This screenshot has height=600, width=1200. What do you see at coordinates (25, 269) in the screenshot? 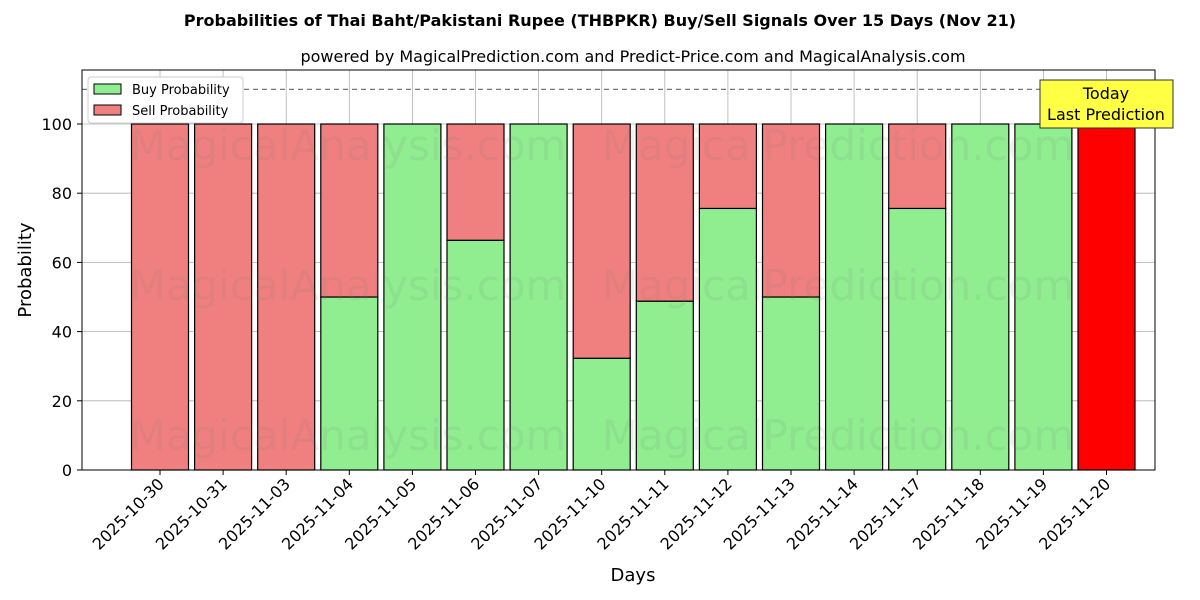
I see `y-axis-label: Probability` at bounding box center [25, 269].